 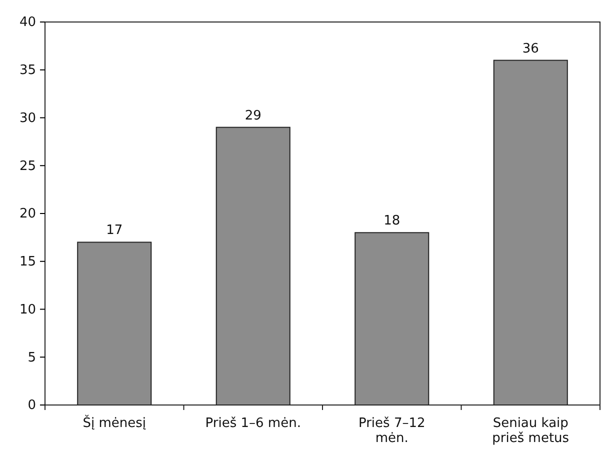 What do you see at coordinates (114, 422) in the screenshot?
I see `x-tick-label: Šį mėnesį` at bounding box center [114, 422].